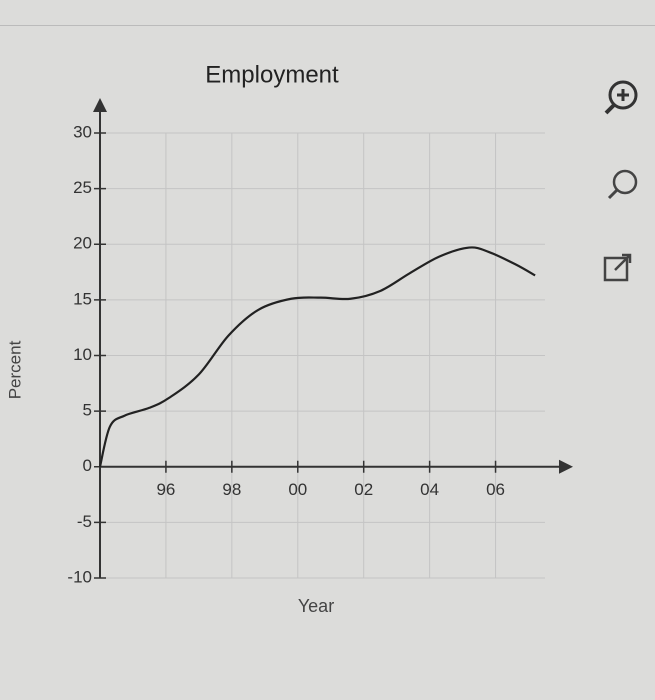 This screenshot has width=655, height=700. I want to click on y-tick-label: 10, so click(82, 354).